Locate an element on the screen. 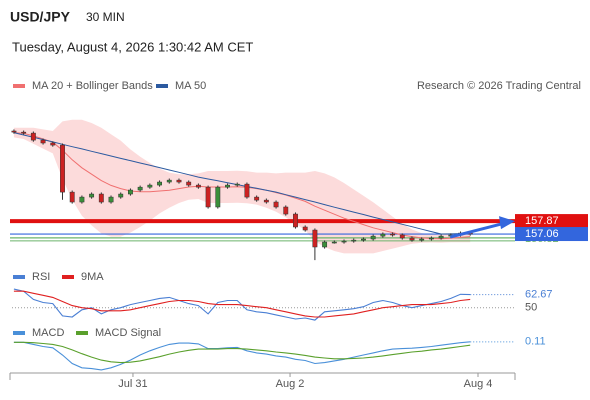 The image size is (590, 400). legend-label: MACD Signal is located at coordinates (128, 333).